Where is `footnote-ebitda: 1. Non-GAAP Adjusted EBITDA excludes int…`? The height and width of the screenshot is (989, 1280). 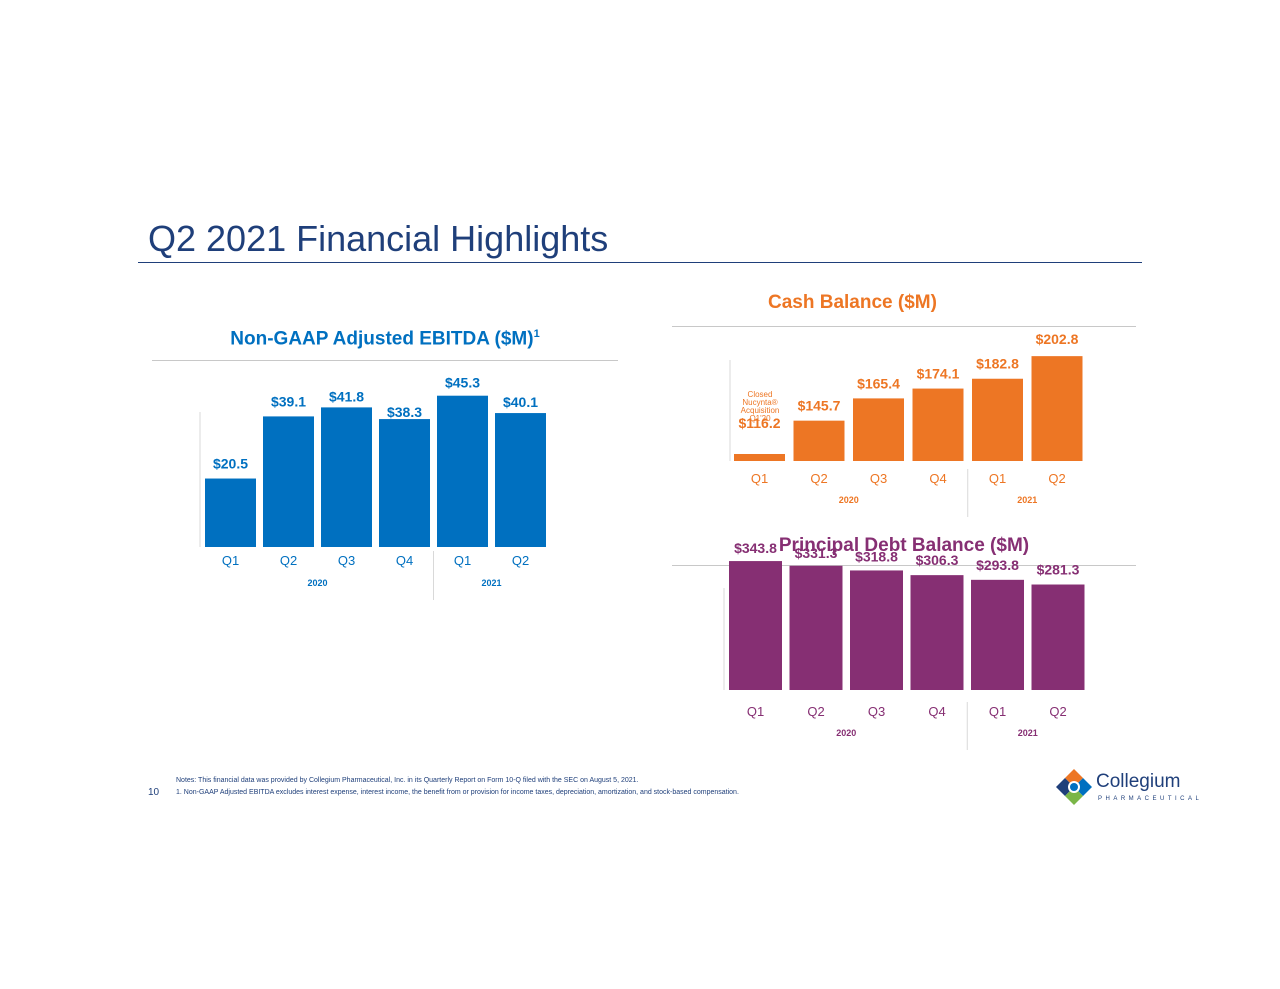 footnote-ebitda: 1. Non-GAAP Adjusted EBITDA excludes int… is located at coordinates (457, 792).